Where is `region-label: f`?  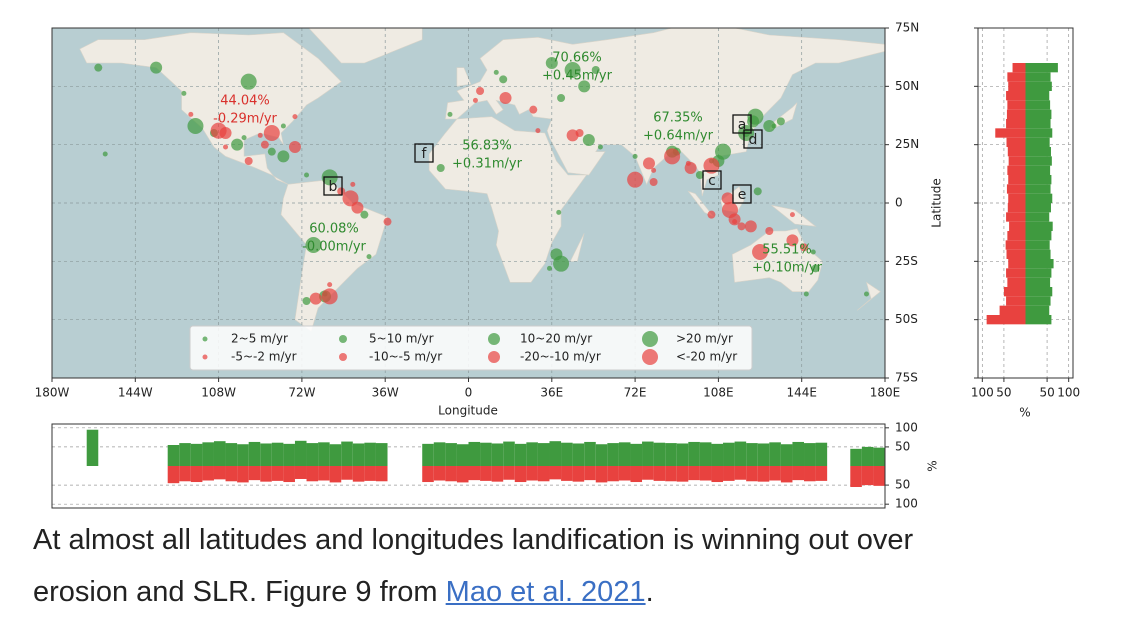 region-label: f is located at coordinates (425, 154).